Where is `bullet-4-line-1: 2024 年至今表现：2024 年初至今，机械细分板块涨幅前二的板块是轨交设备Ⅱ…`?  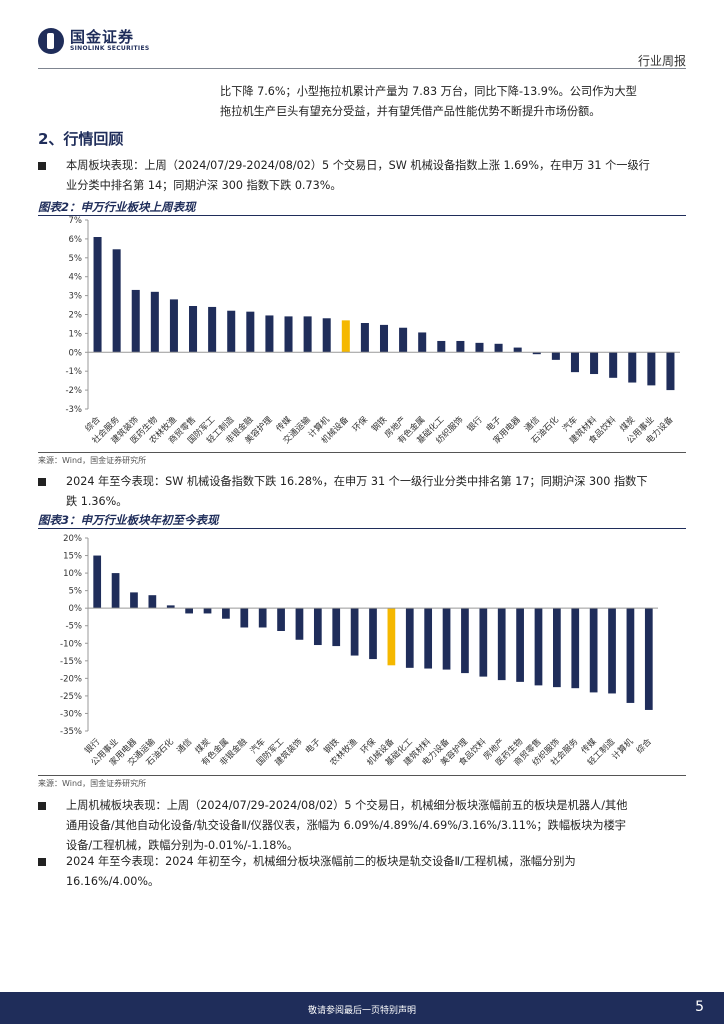
bullet-4-line-1: 2024 年至今表现：2024 年初至今，机械细分板块涨幅前二的板块是轨交设备Ⅱ… is located at coordinates (321, 861).